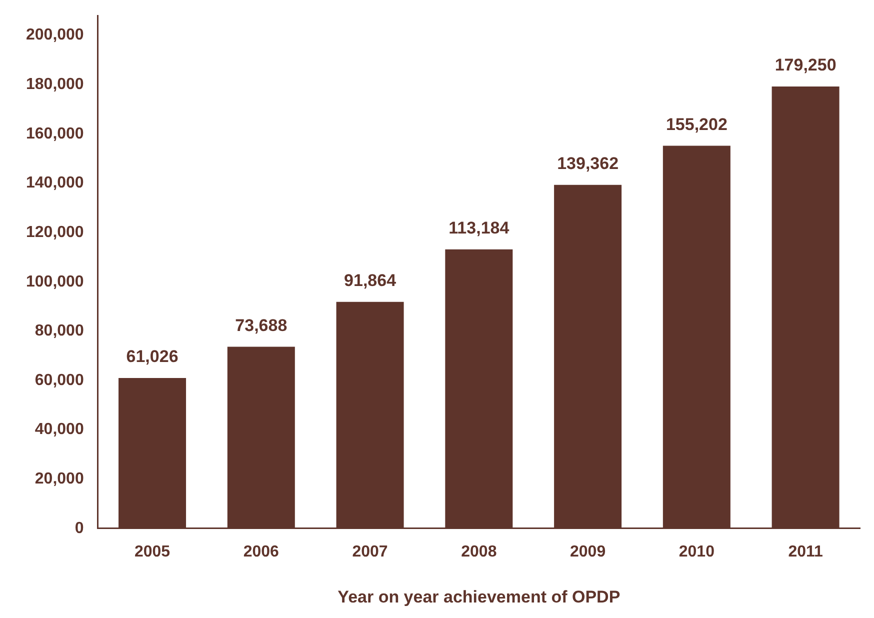 The image size is (874, 618). Describe the element at coordinates (55, 85) in the screenshot. I see `y-tick-label: 180,000` at that location.